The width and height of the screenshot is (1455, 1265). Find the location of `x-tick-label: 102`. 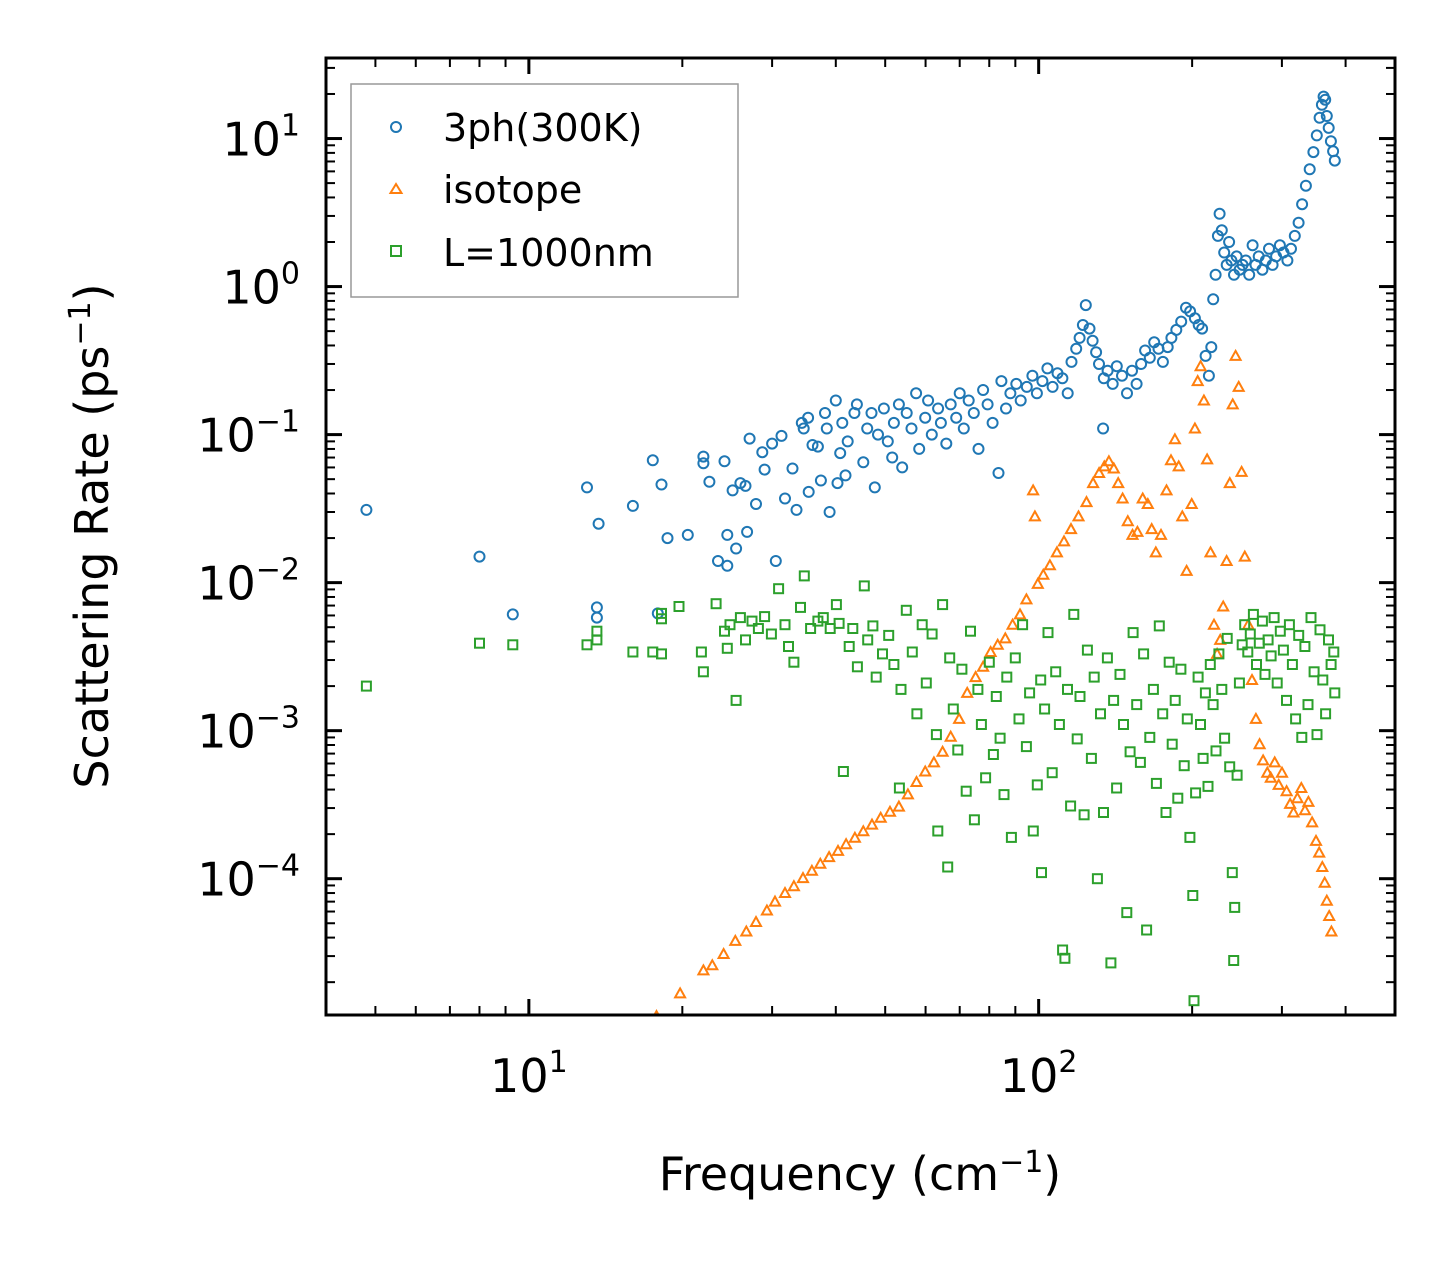

x-tick-label: 102 is located at coordinates (1039, 1074).